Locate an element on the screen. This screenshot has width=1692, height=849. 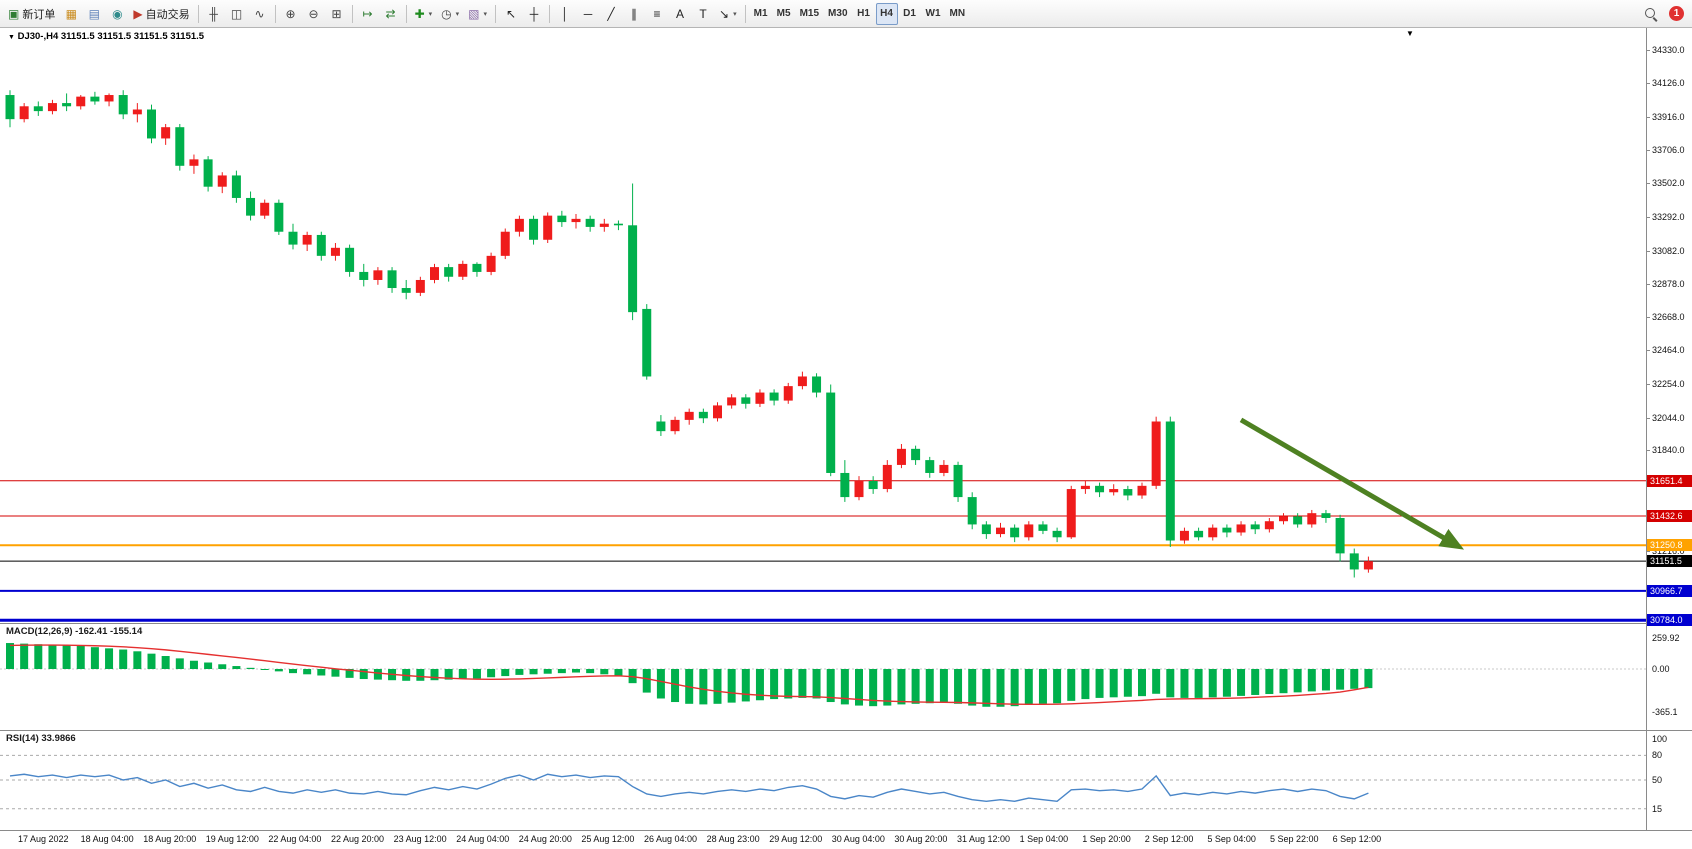
tile-windows-button: ⊞ is located at coordinates (337, 14).